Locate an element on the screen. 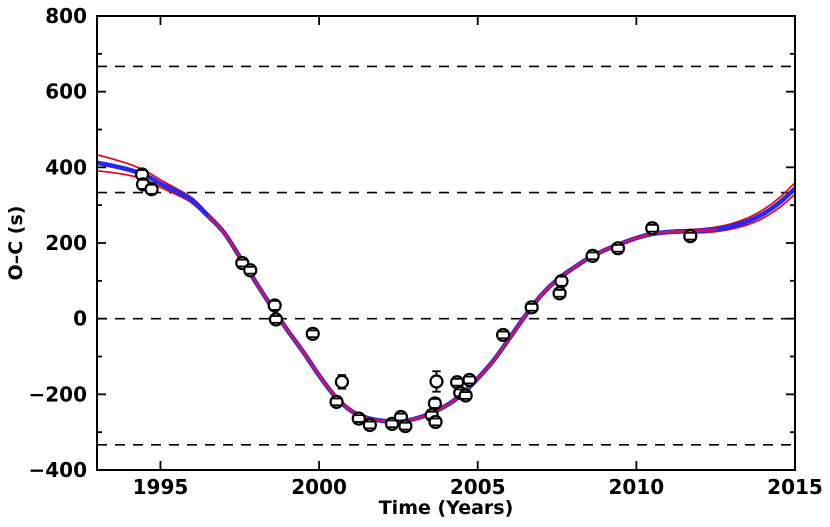 Image resolution: width=830 pixels, height=527 pixels. y-tick-label: 800 is located at coordinates (66, 16).